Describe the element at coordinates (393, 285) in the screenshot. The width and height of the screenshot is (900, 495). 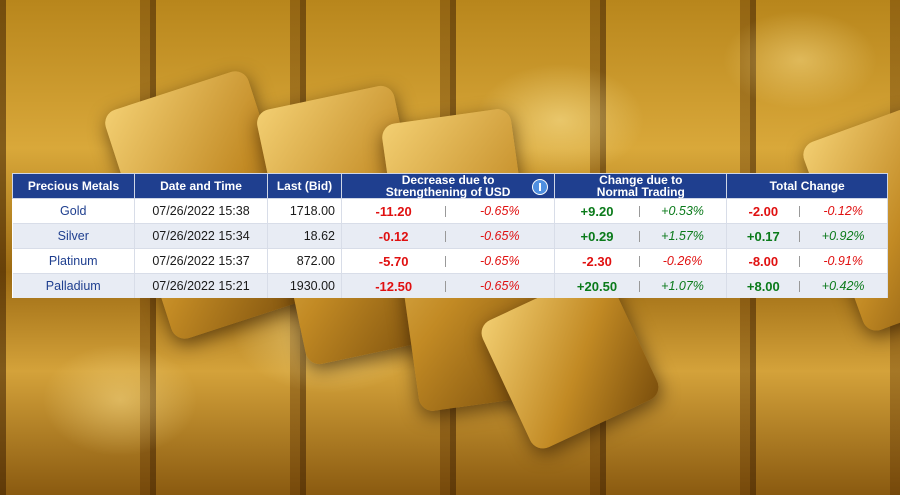
I see `table-cell: -12.50` at that location.